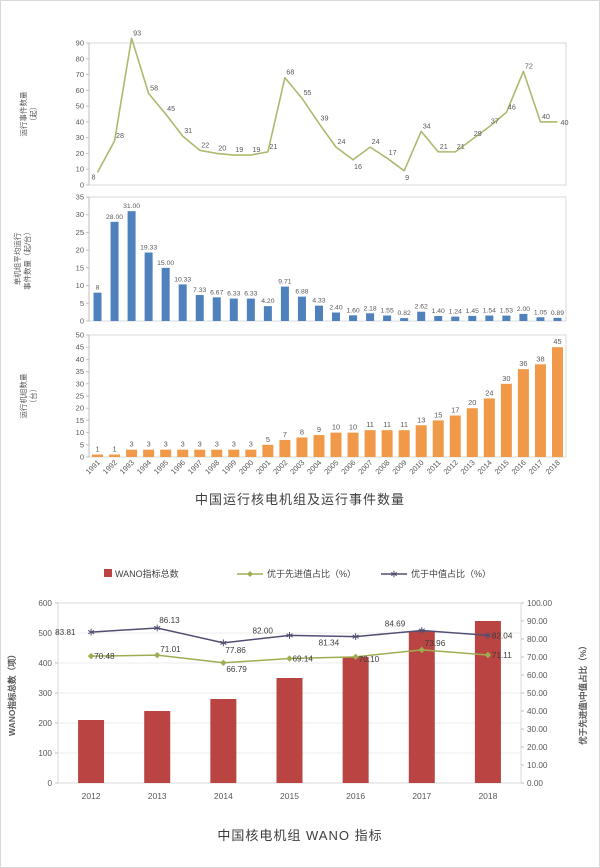  I want to click on x-tick-label: 2017, so click(421, 796).